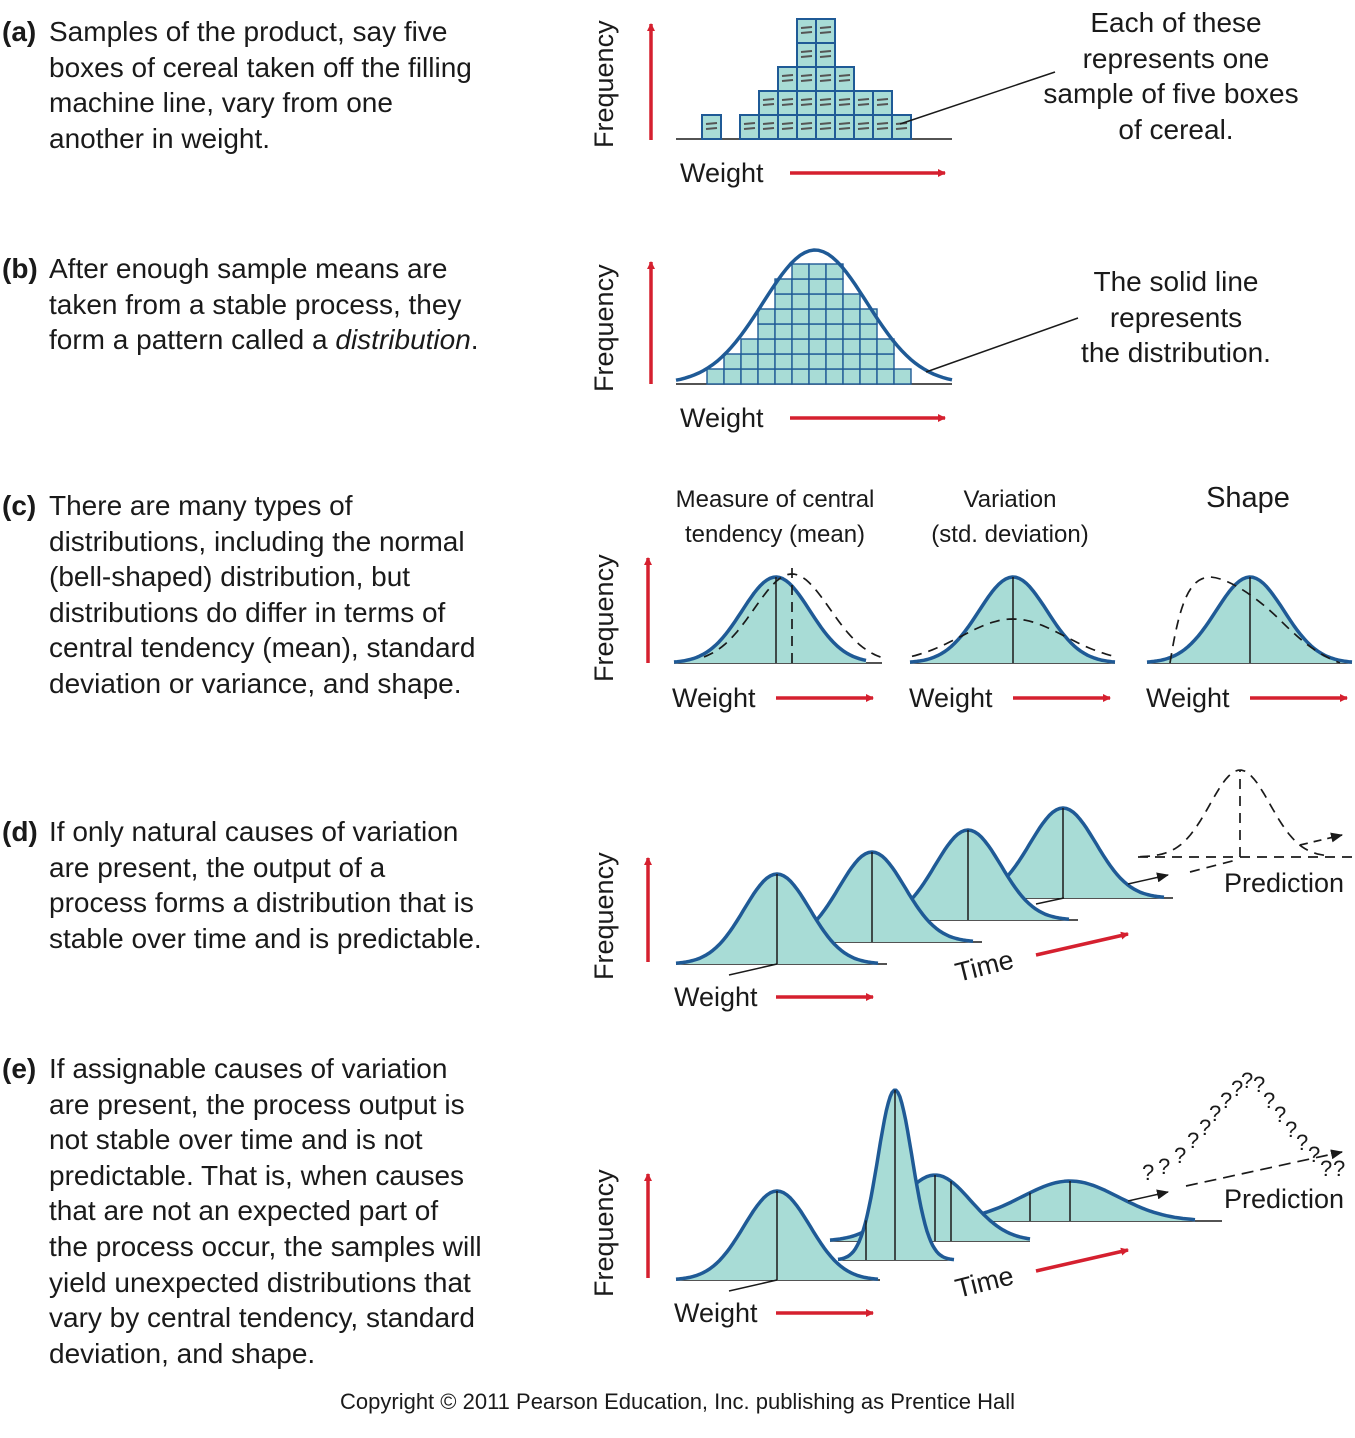 The image size is (1355, 1438). I want to click on prediction-label-d: Prediction, so click(1284, 883).